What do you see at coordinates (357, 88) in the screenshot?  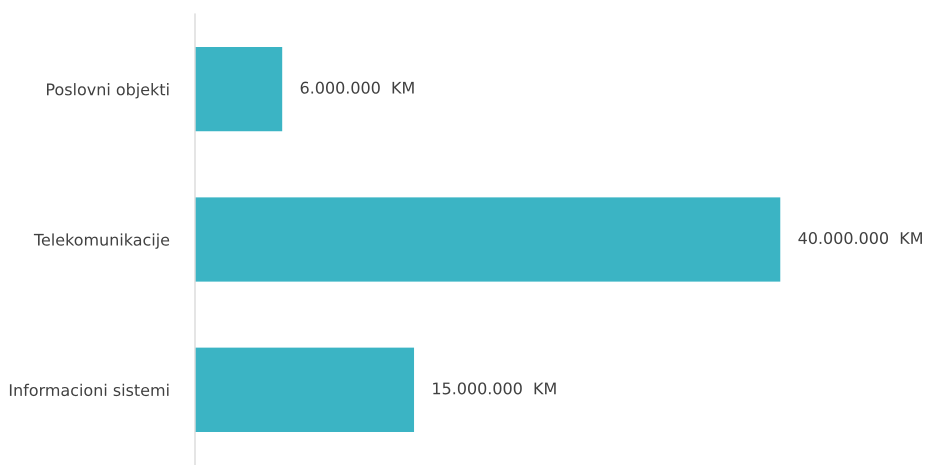 I see `data-label: 6.000.000 KM` at bounding box center [357, 88].